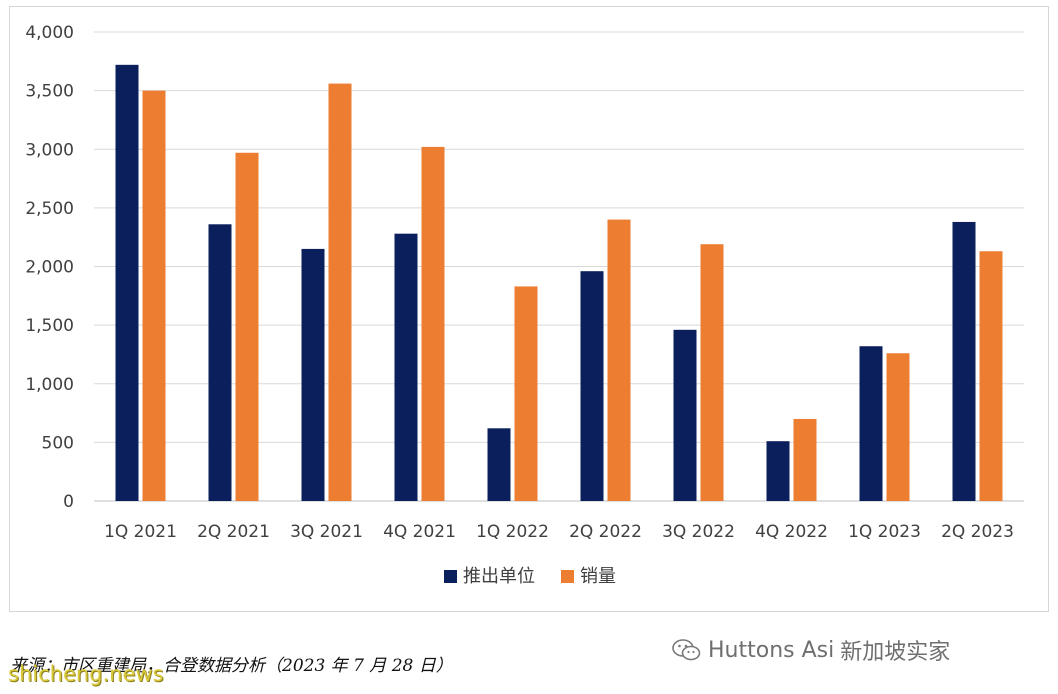 The image size is (1058, 694). What do you see at coordinates (698, 532) in the screenshot?
I see `x-tick-label: 3Q 2022` at bounding box center [698, 532].